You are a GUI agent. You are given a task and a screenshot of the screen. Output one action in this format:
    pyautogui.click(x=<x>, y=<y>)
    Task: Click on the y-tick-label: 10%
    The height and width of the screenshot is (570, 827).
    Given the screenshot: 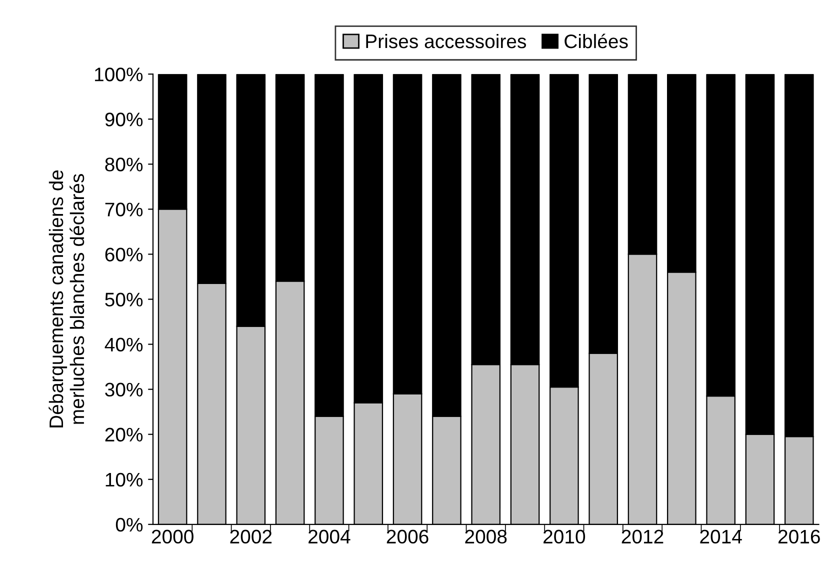 What is the action you would take?
    pyautogui.click(x=124, y=479)
    